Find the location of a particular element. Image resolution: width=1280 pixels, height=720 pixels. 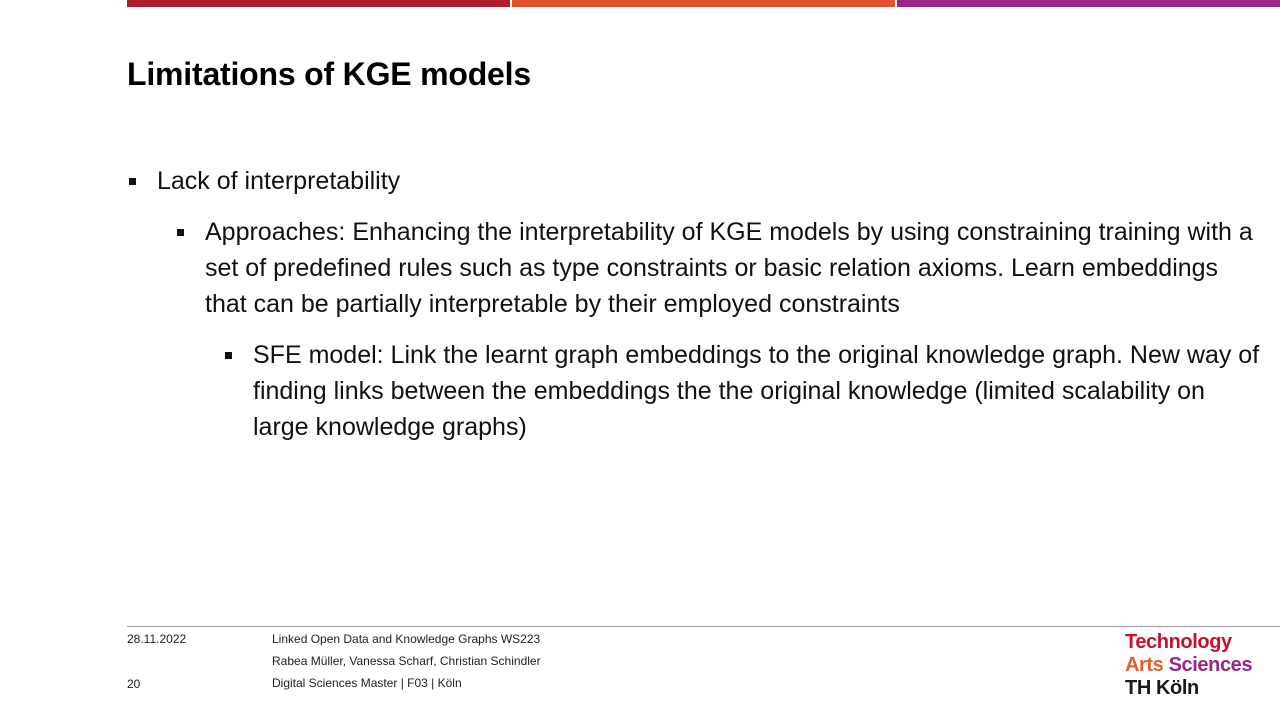

logo-line-arts-sciences: Arts Sciences is located at coordinates (1189, 665).